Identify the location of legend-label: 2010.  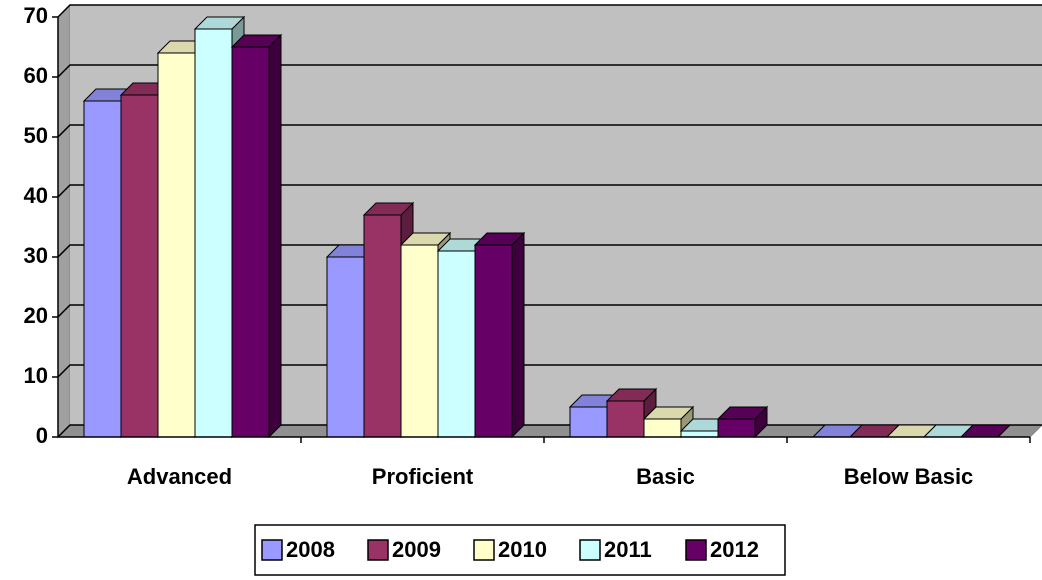
(522, 549).